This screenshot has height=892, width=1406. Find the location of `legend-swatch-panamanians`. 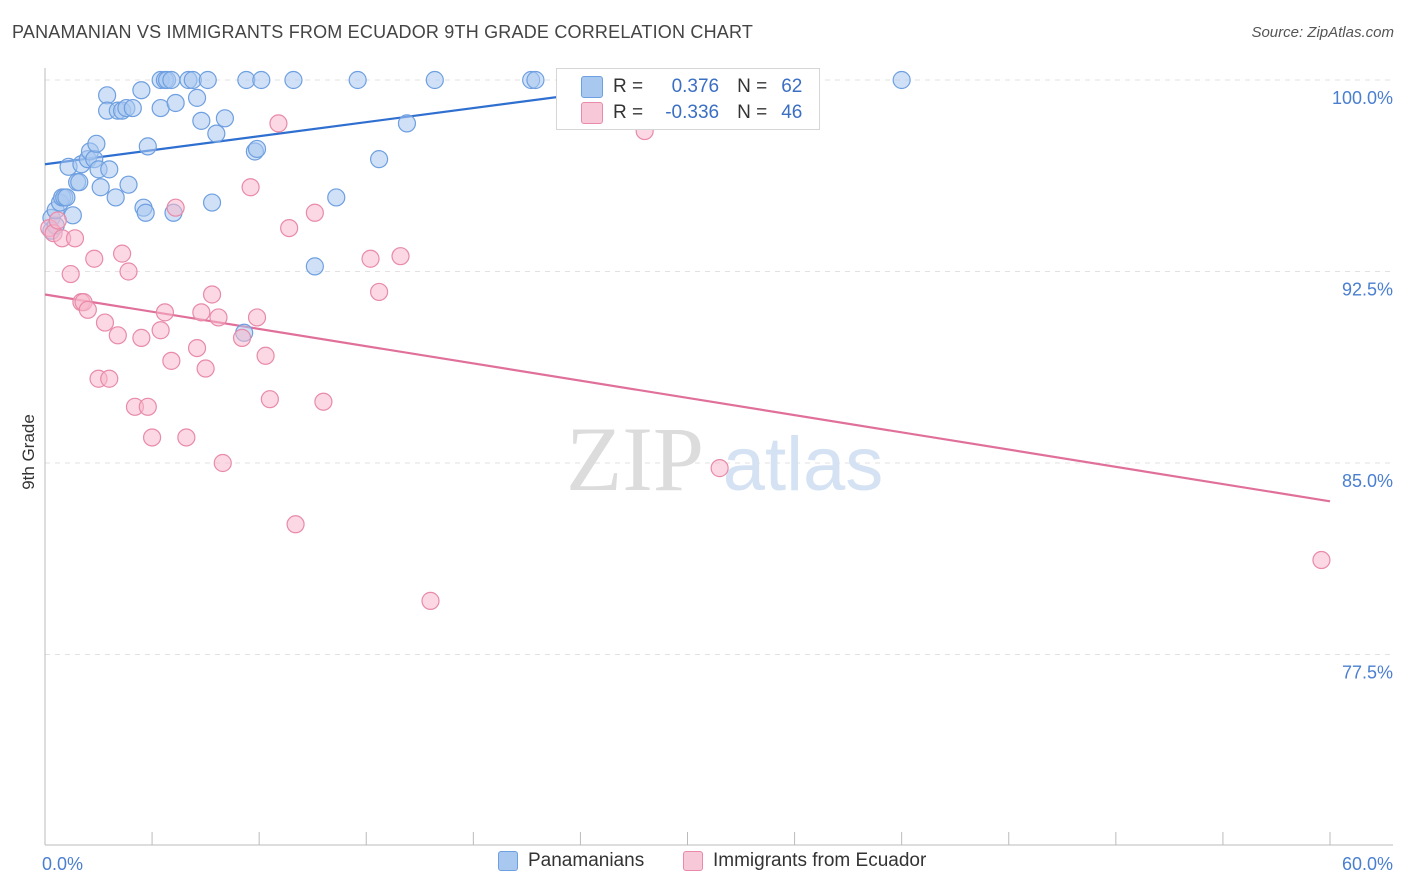

legend-swatch-panamanians is located at coordinates (508, 861).